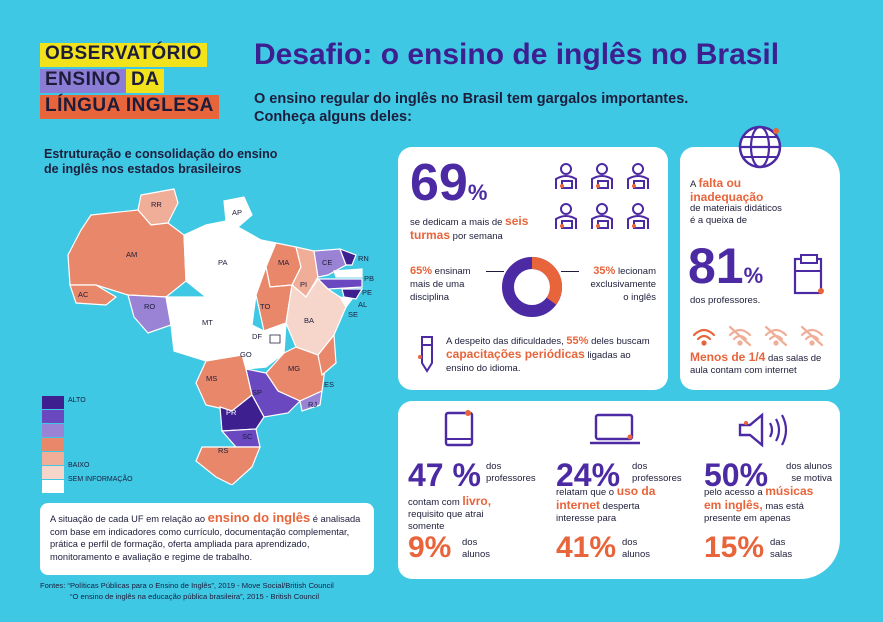 This screenshot has width=883, height=622. What do you see at coordinates (781, 554) in the screenshot?
I see `musica-text7: salas` at bounding box center [781, 554].